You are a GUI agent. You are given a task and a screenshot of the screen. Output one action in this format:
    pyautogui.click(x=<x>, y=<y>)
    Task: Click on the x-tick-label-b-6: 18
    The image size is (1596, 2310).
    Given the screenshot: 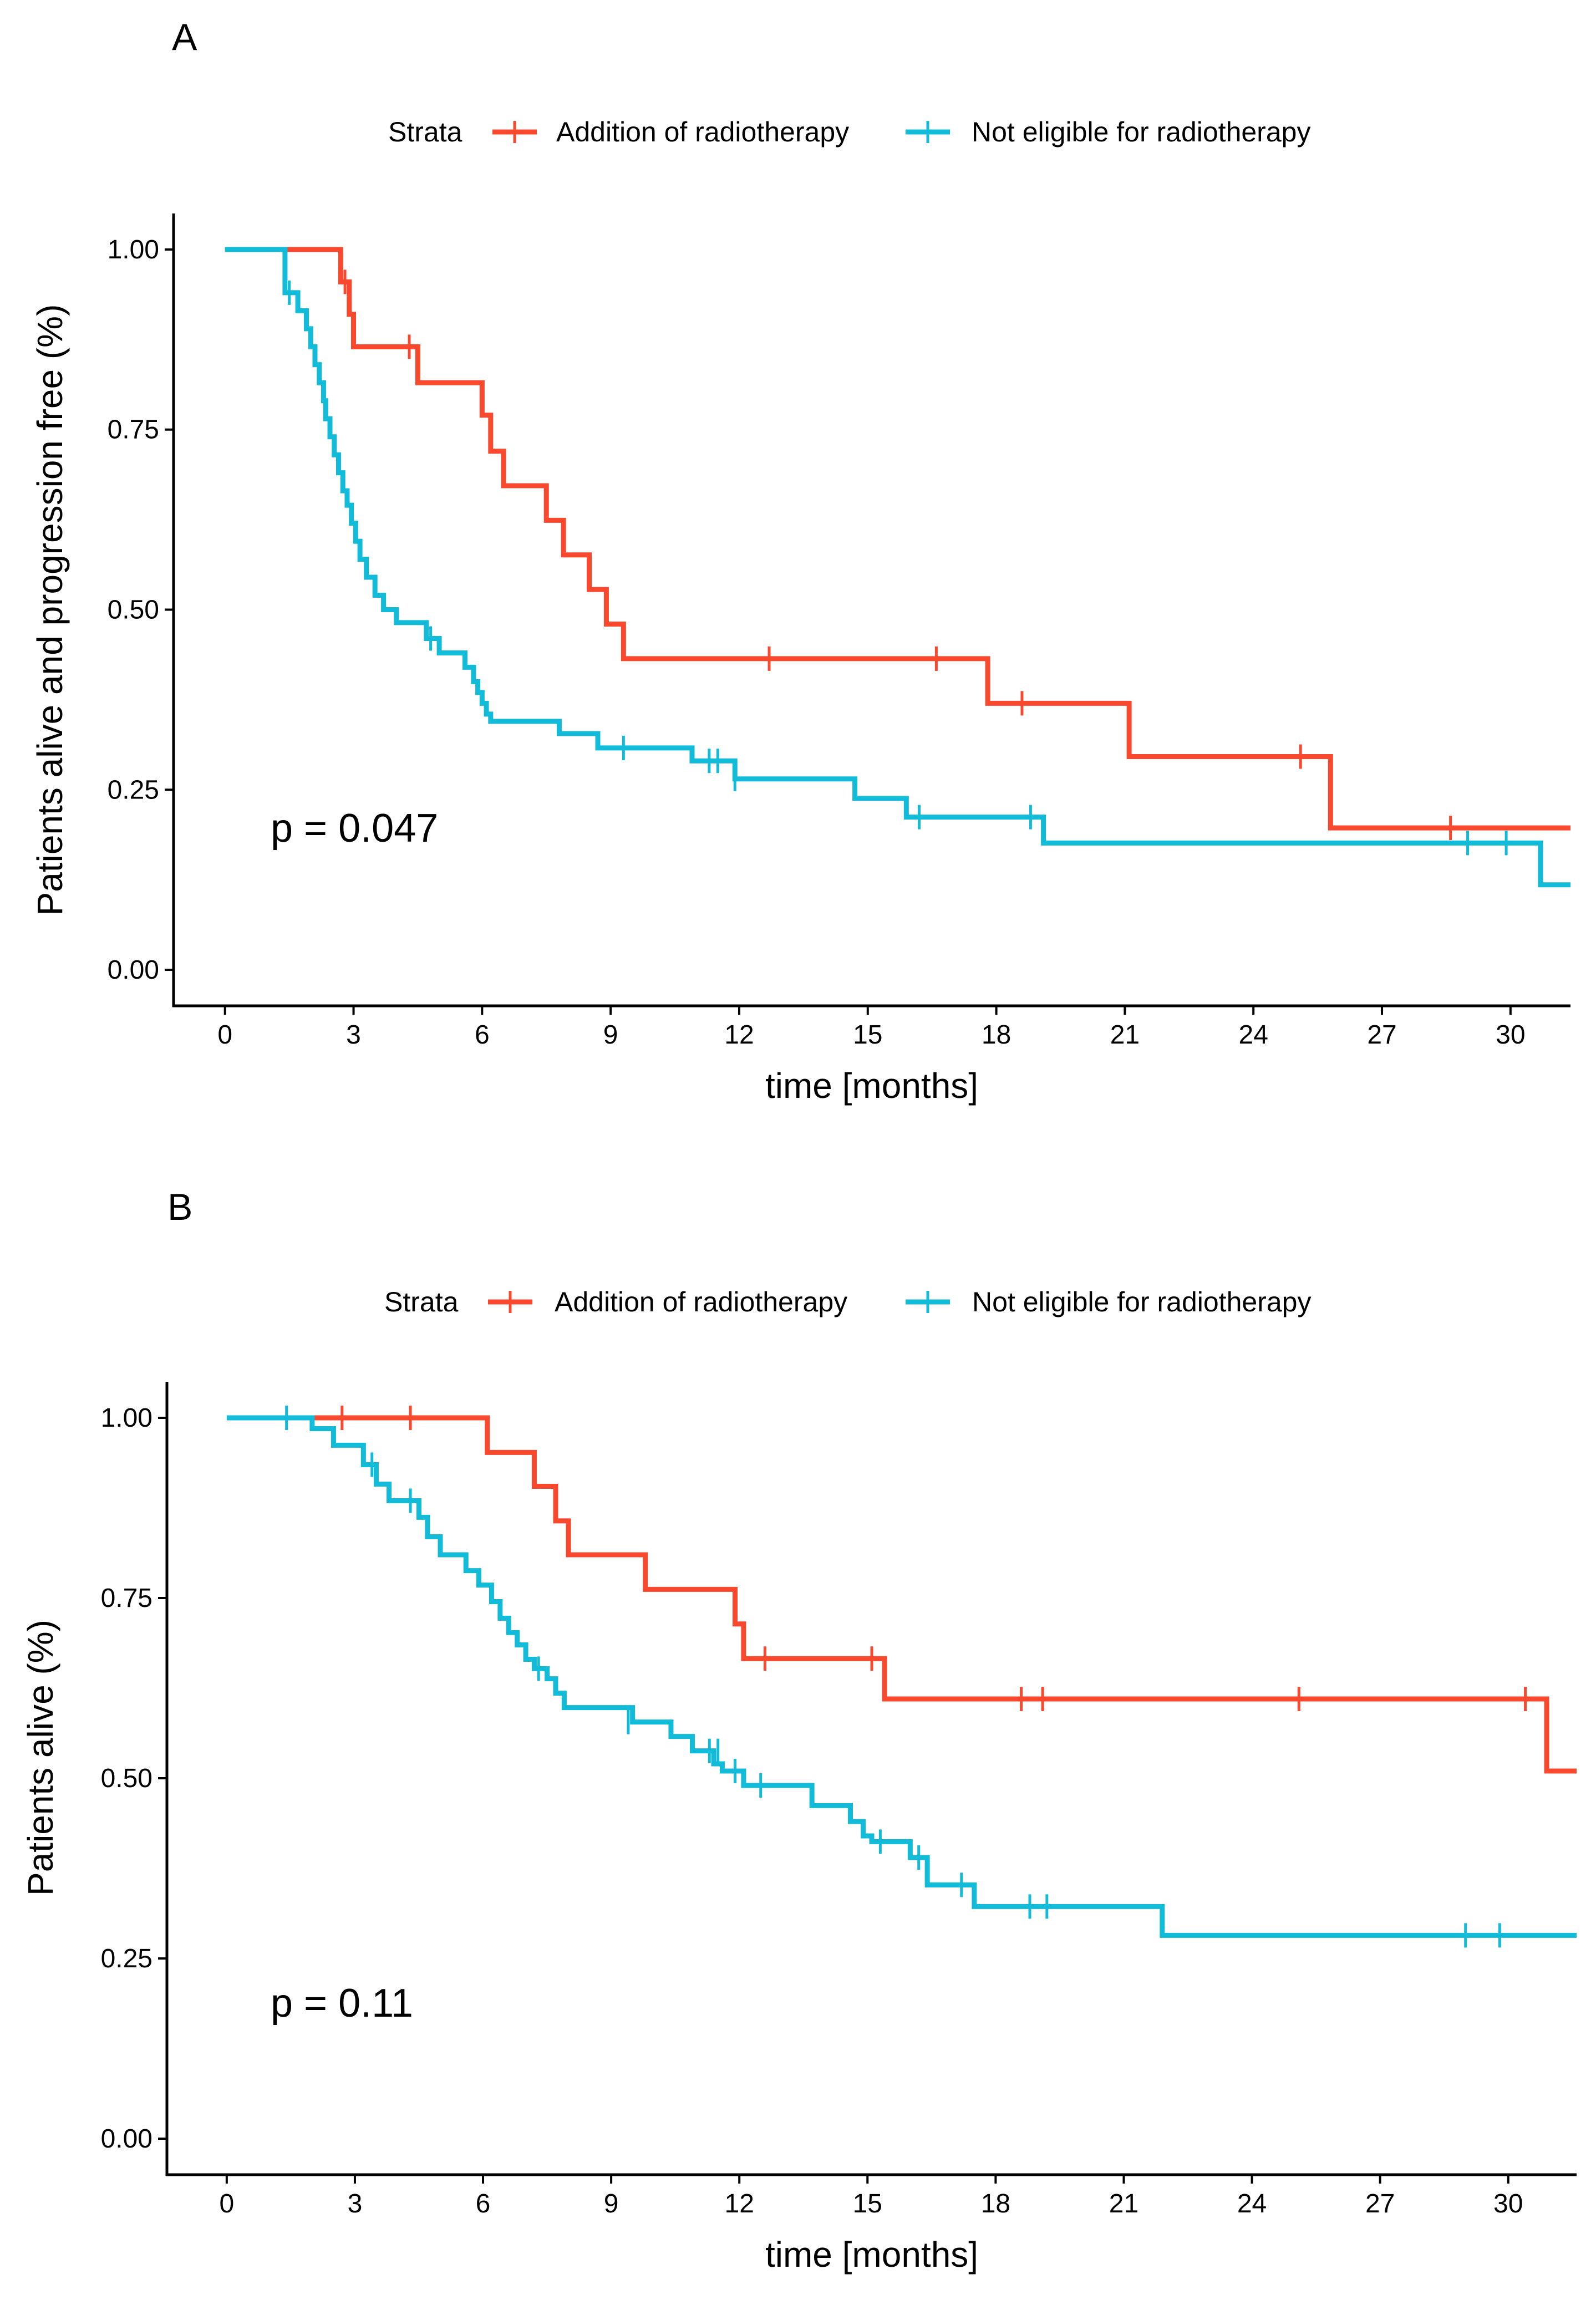 What is the action you would take?
    pyautogui.click(x=995, y=2204)
    